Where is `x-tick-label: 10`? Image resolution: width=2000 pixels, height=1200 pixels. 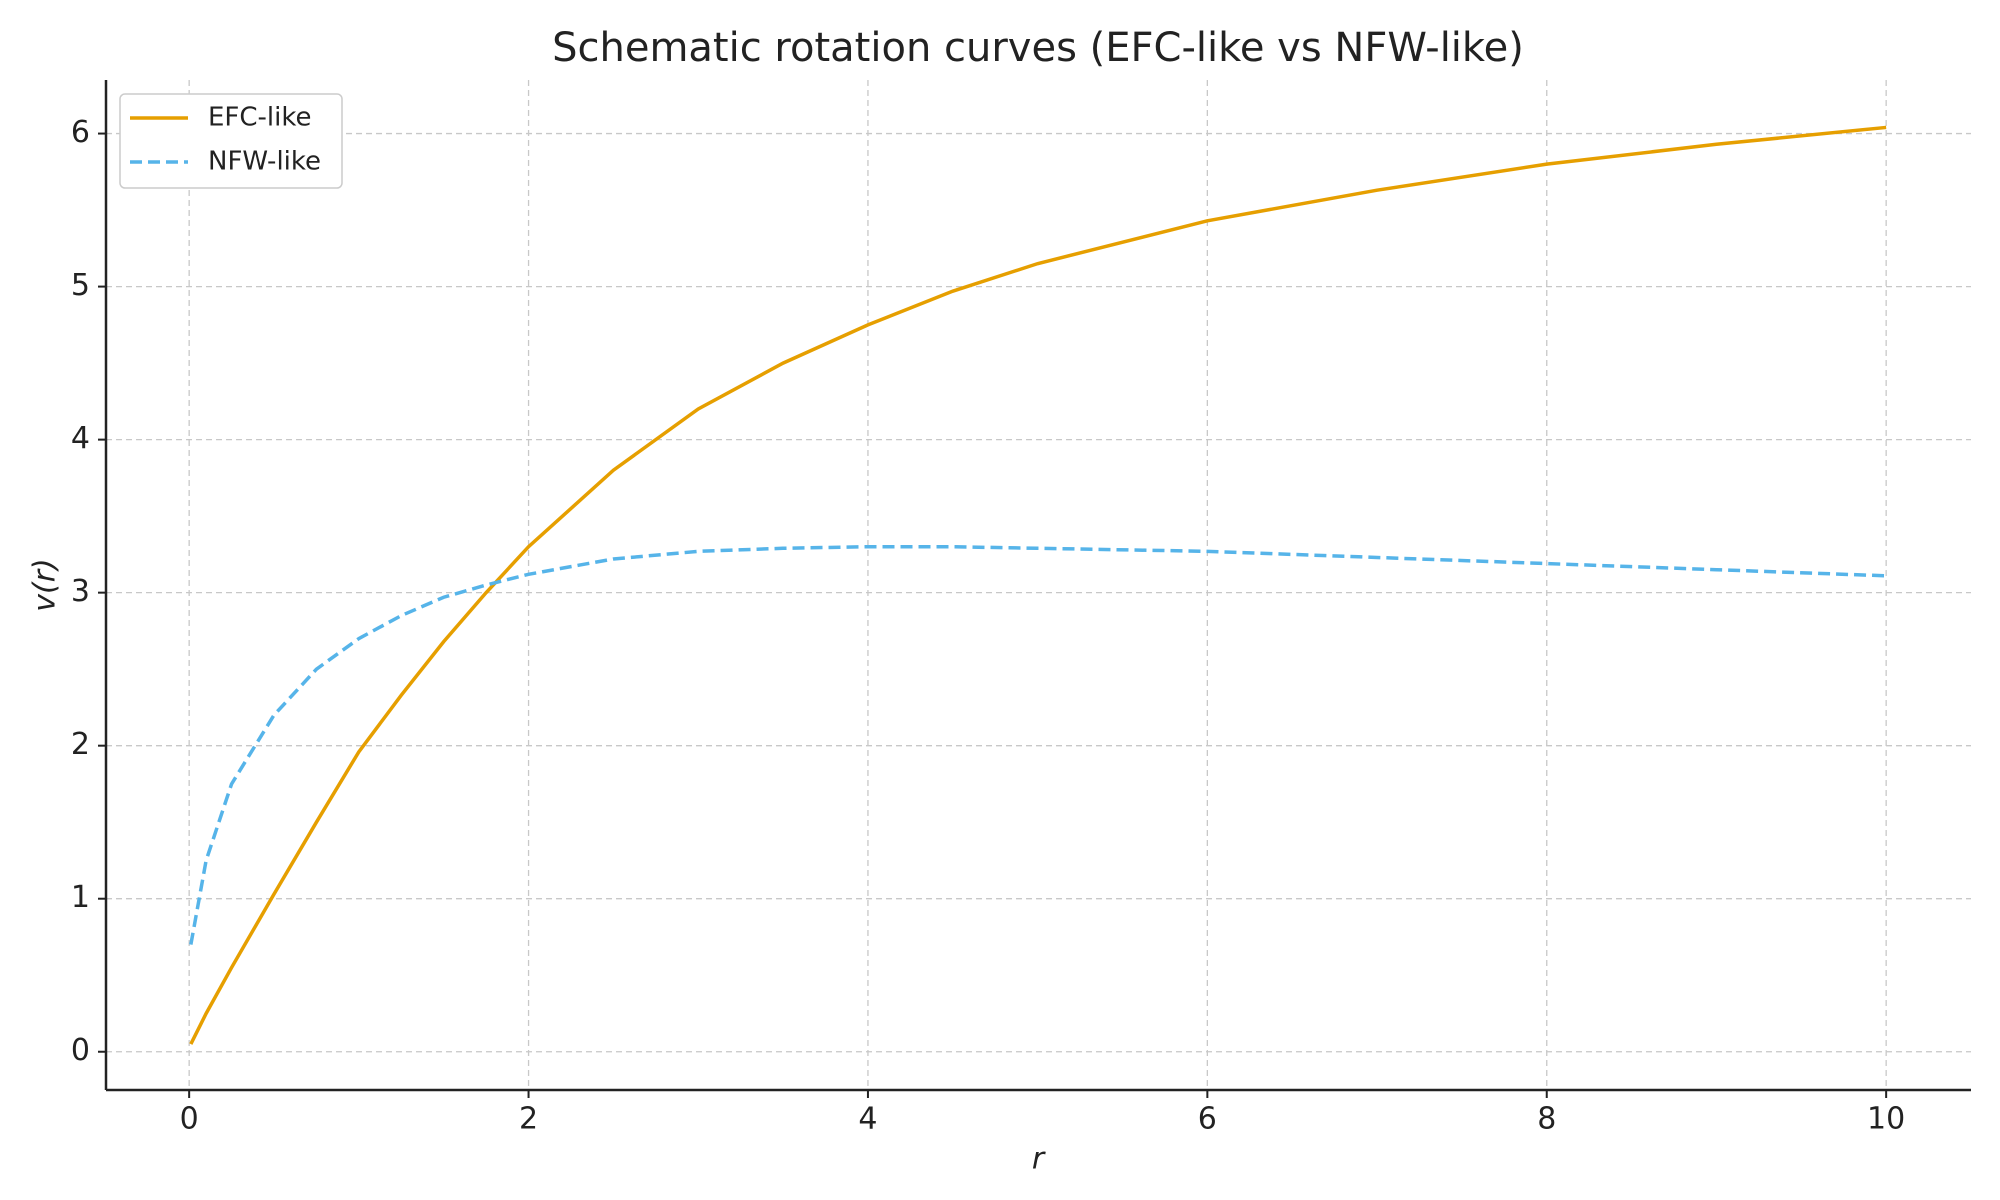
x-tick-label: 10 is located at coordinates (1886, 1119).